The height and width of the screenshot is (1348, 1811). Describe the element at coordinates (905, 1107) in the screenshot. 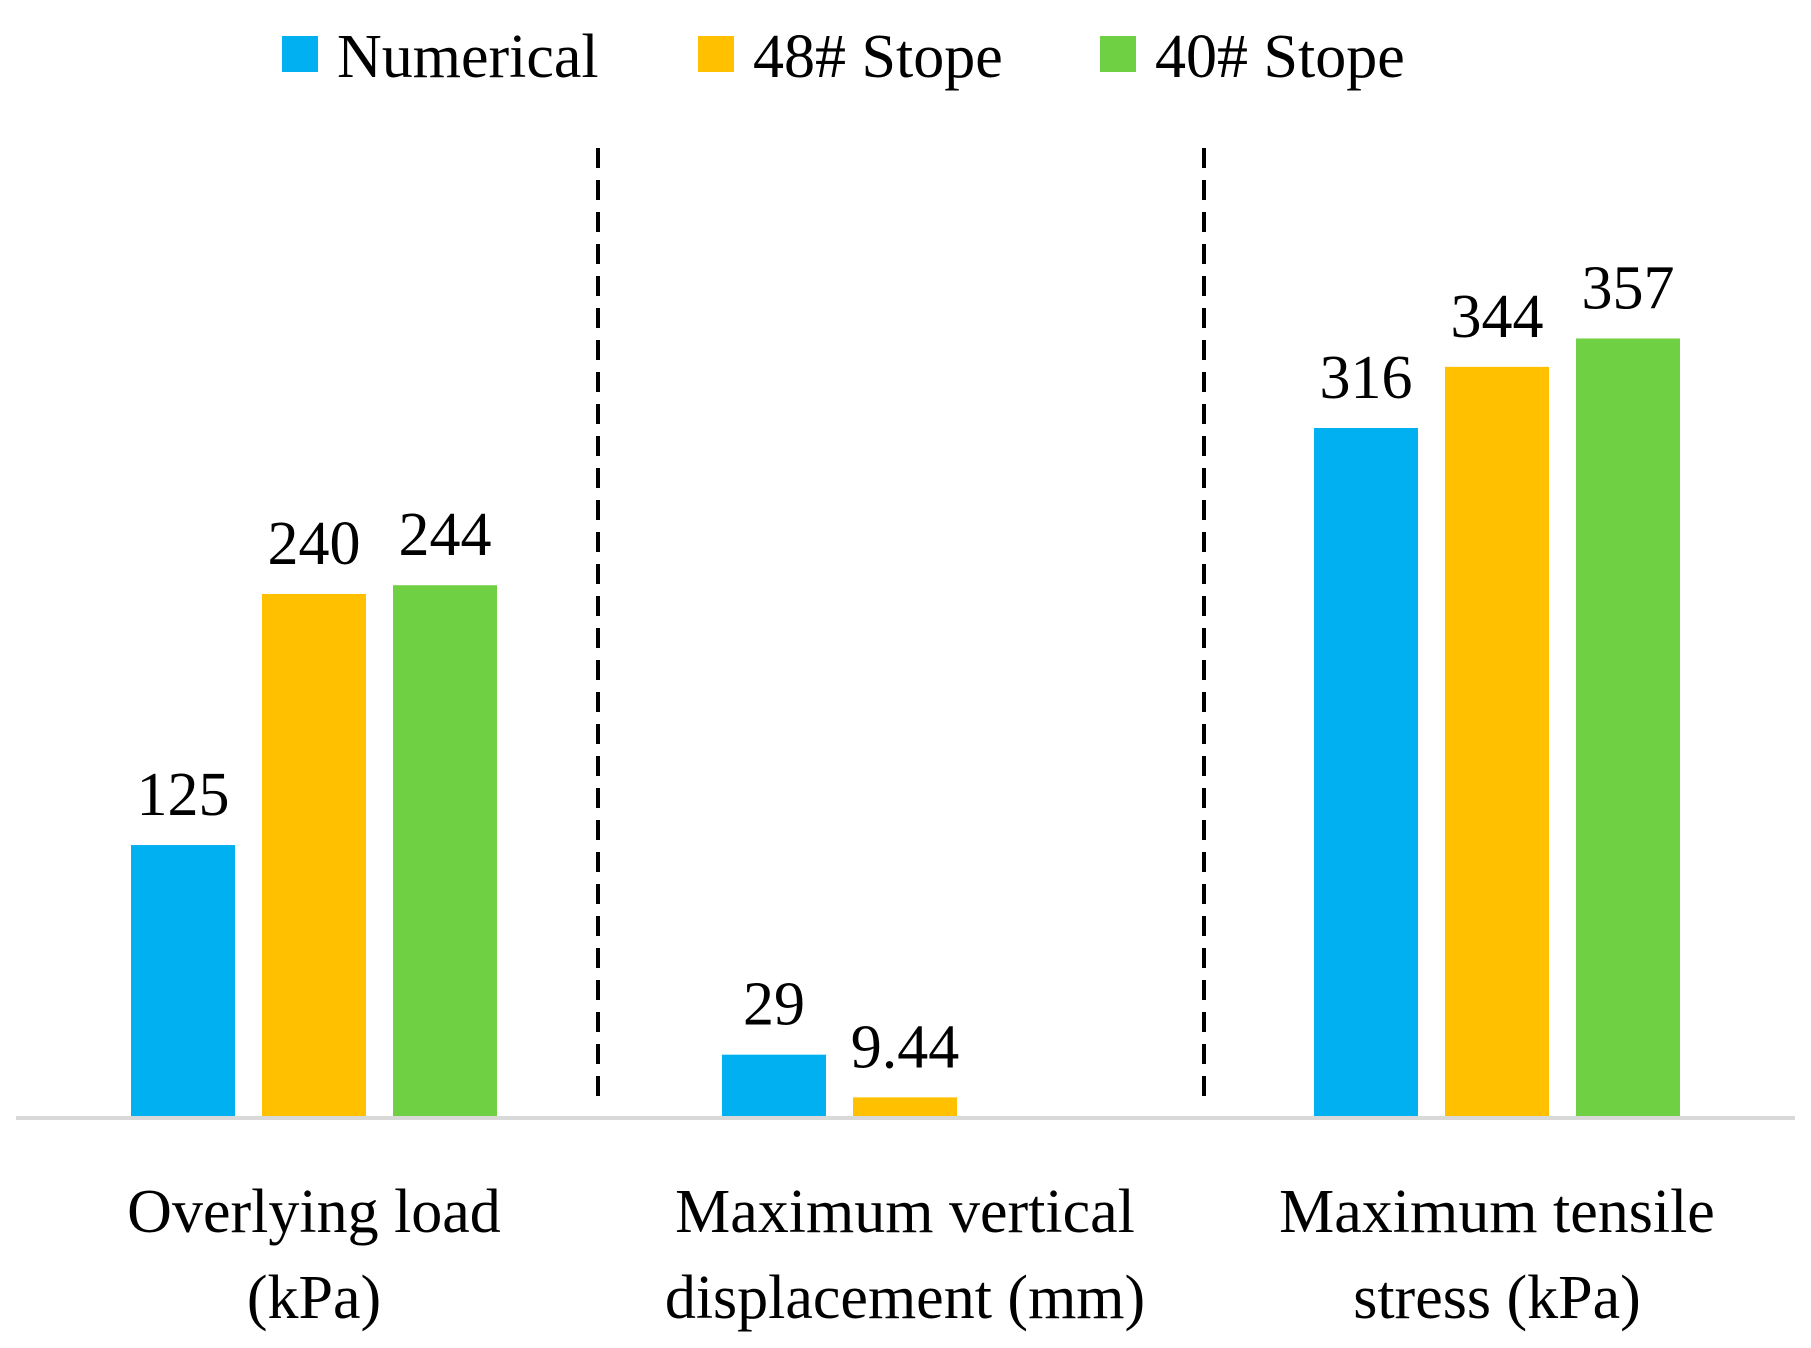

I see `bar-series2-group2` at that location.